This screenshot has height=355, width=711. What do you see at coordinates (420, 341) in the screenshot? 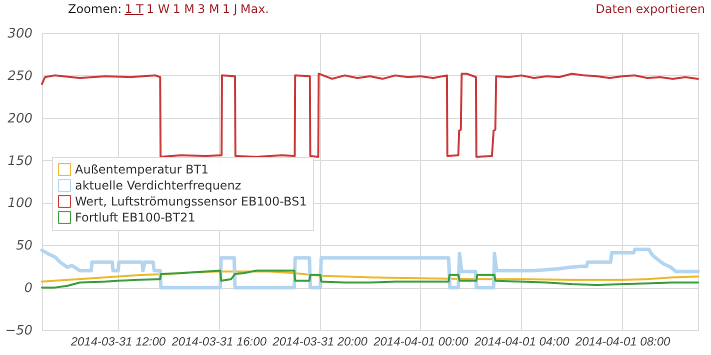
I see `x-tick-label: 2014-04-01 00:00` at bounding box center [420, 341].